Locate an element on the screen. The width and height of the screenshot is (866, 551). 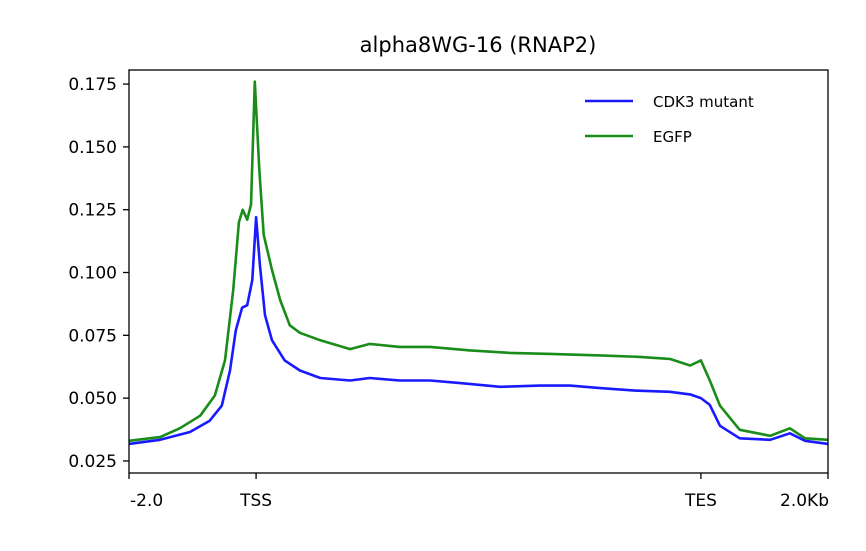
x-tick-label: TSS is located at coordinates (255, 501).